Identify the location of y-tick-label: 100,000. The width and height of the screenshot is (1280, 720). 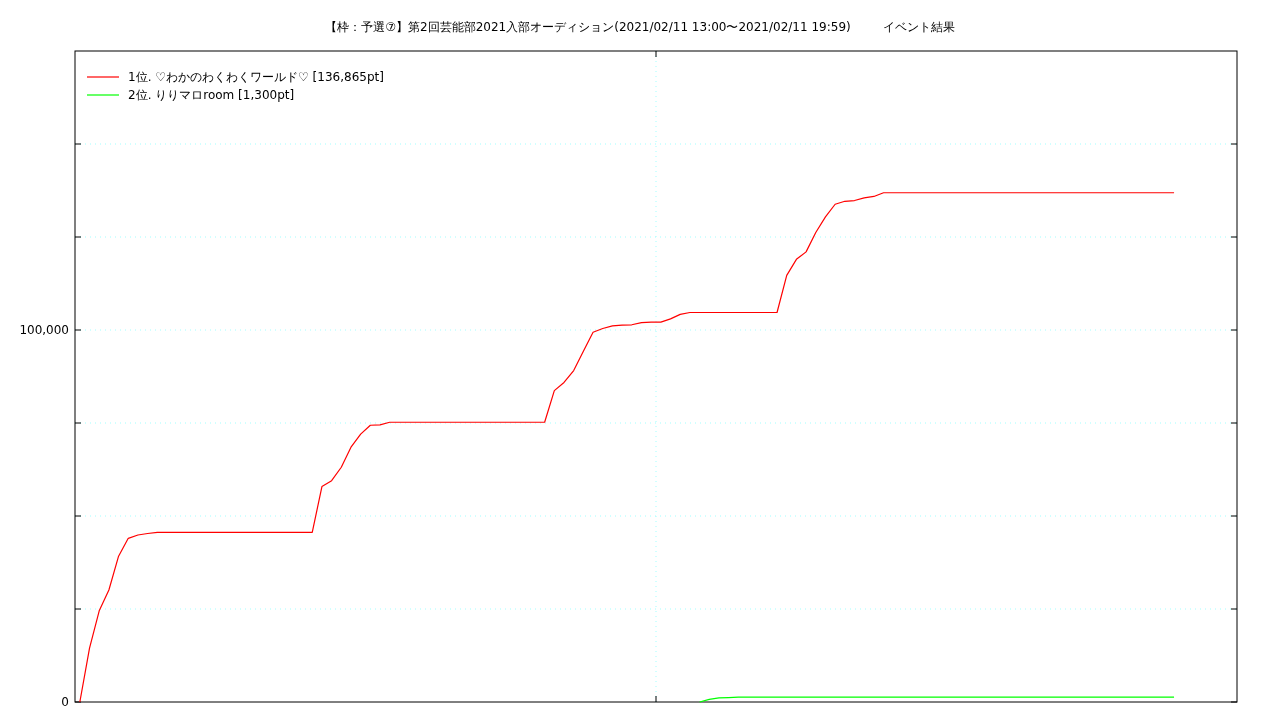
(44, 330).